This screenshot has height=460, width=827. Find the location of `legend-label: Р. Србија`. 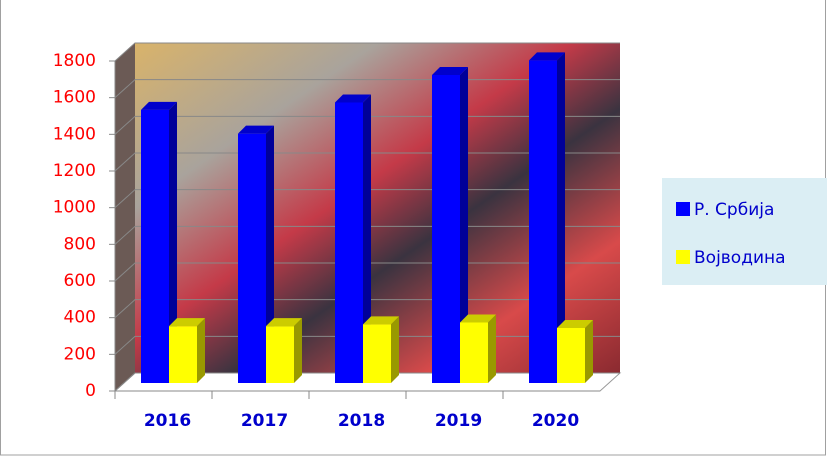

legend-label: Р. Србија is located at coordinates (734, 210).